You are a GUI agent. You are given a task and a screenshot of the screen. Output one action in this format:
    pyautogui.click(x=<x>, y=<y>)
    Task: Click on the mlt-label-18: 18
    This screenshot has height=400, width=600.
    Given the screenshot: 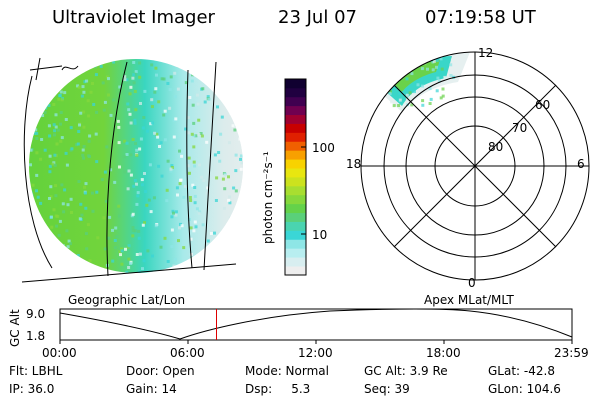 What is the action you would take?
    pyautogui.click(x=354, y=164)
    